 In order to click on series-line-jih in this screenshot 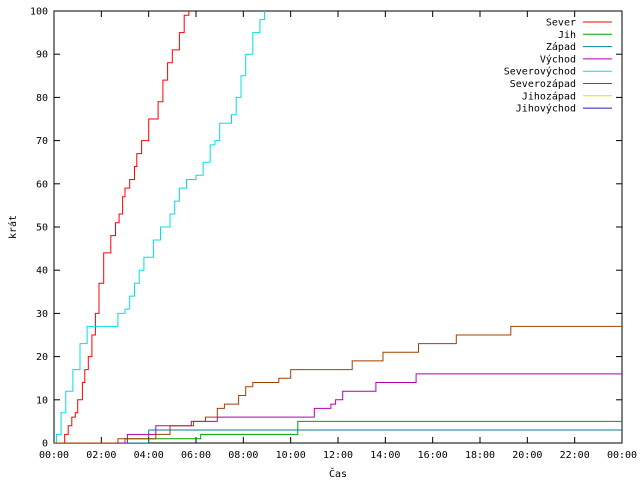, I will do `click(338, 431)`.